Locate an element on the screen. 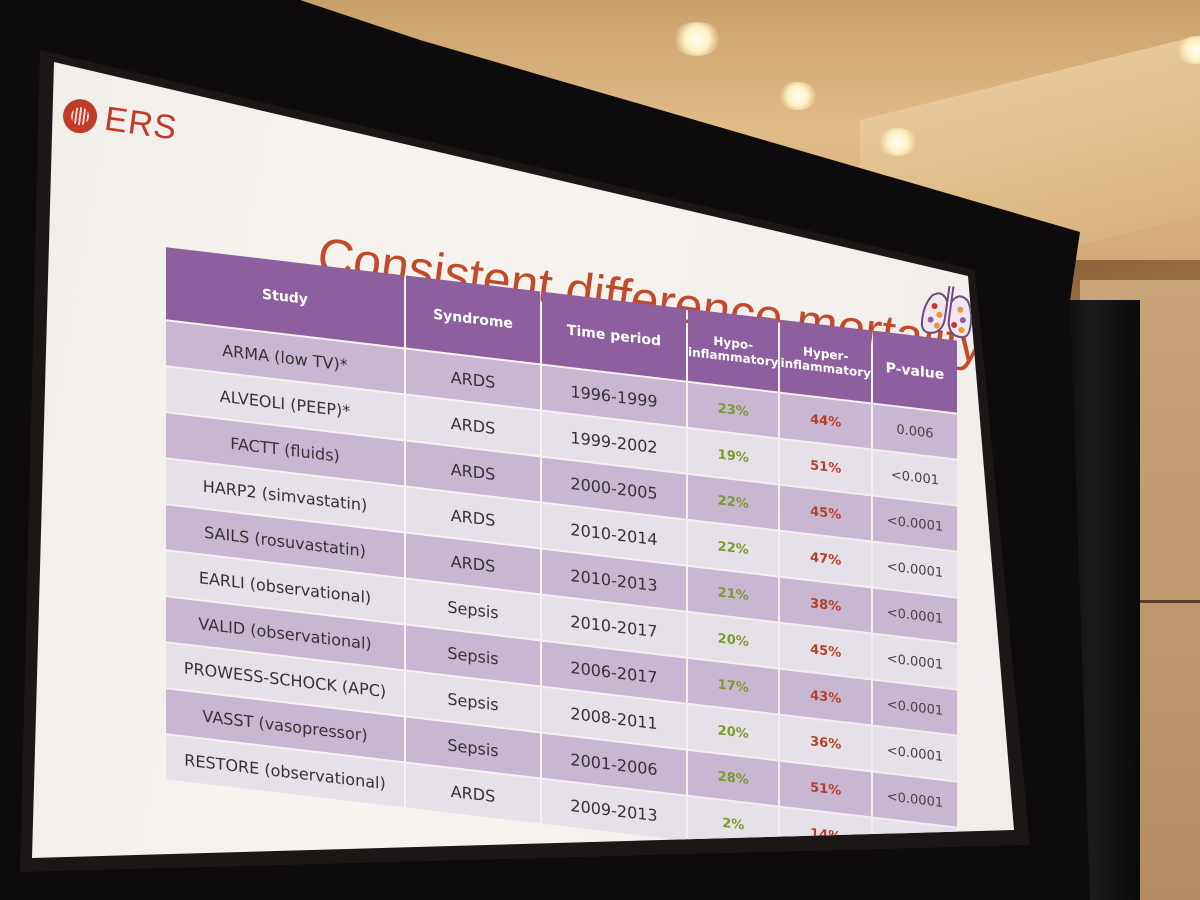 The width and height of the screenshot is (1200, 900). cell-p-value: 0.006 is located at coordinates (914, 431).